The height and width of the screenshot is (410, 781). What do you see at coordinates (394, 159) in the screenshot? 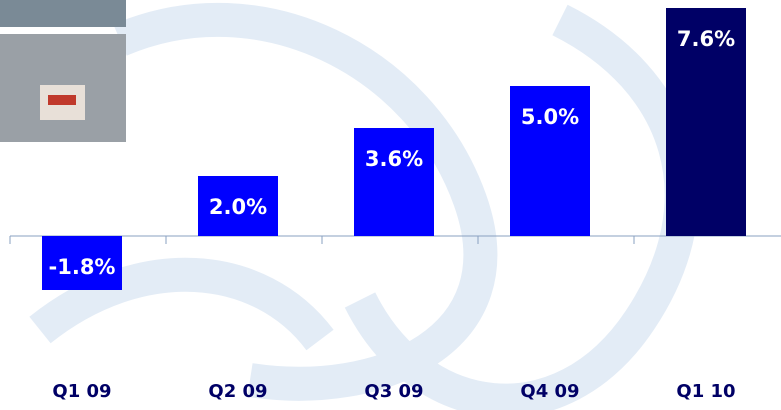
I see `value-label: 3.6%` at bounding box center [394, 159].